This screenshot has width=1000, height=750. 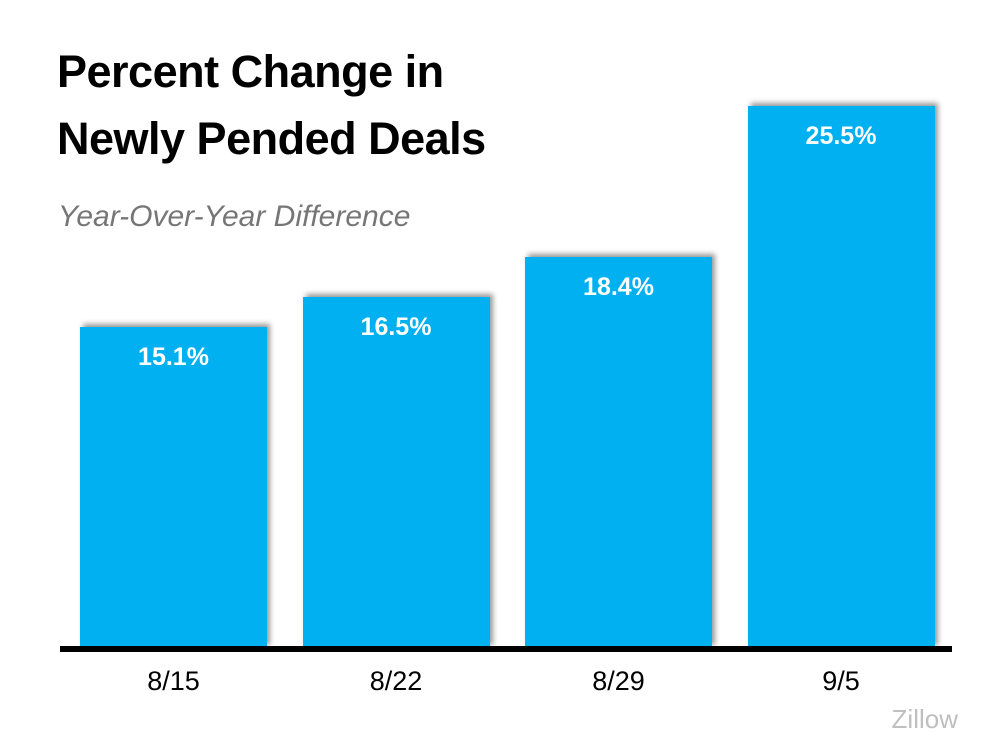 What do you see at coordinates (173, 487) in the screenshot?
I see `bar-8/15: 15.1%` at bounding box center [173, 487].